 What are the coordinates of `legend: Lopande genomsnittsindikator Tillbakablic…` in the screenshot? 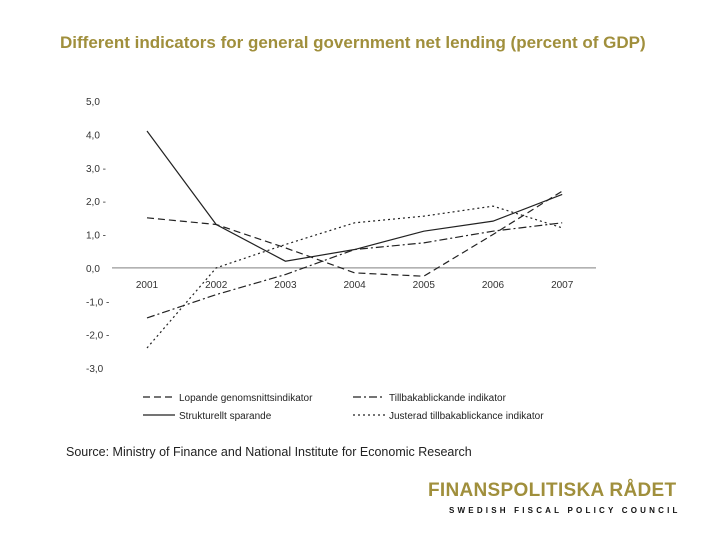 It's located at (343, 407).